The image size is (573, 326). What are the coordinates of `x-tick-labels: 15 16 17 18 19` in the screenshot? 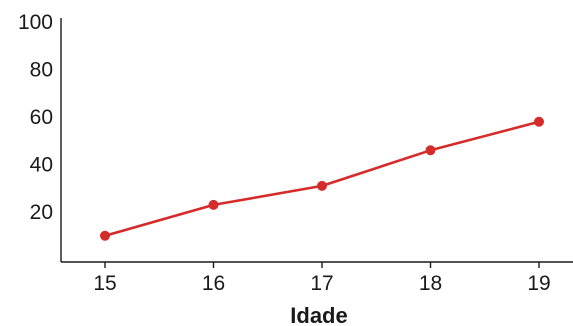 It's located at (322, 278).